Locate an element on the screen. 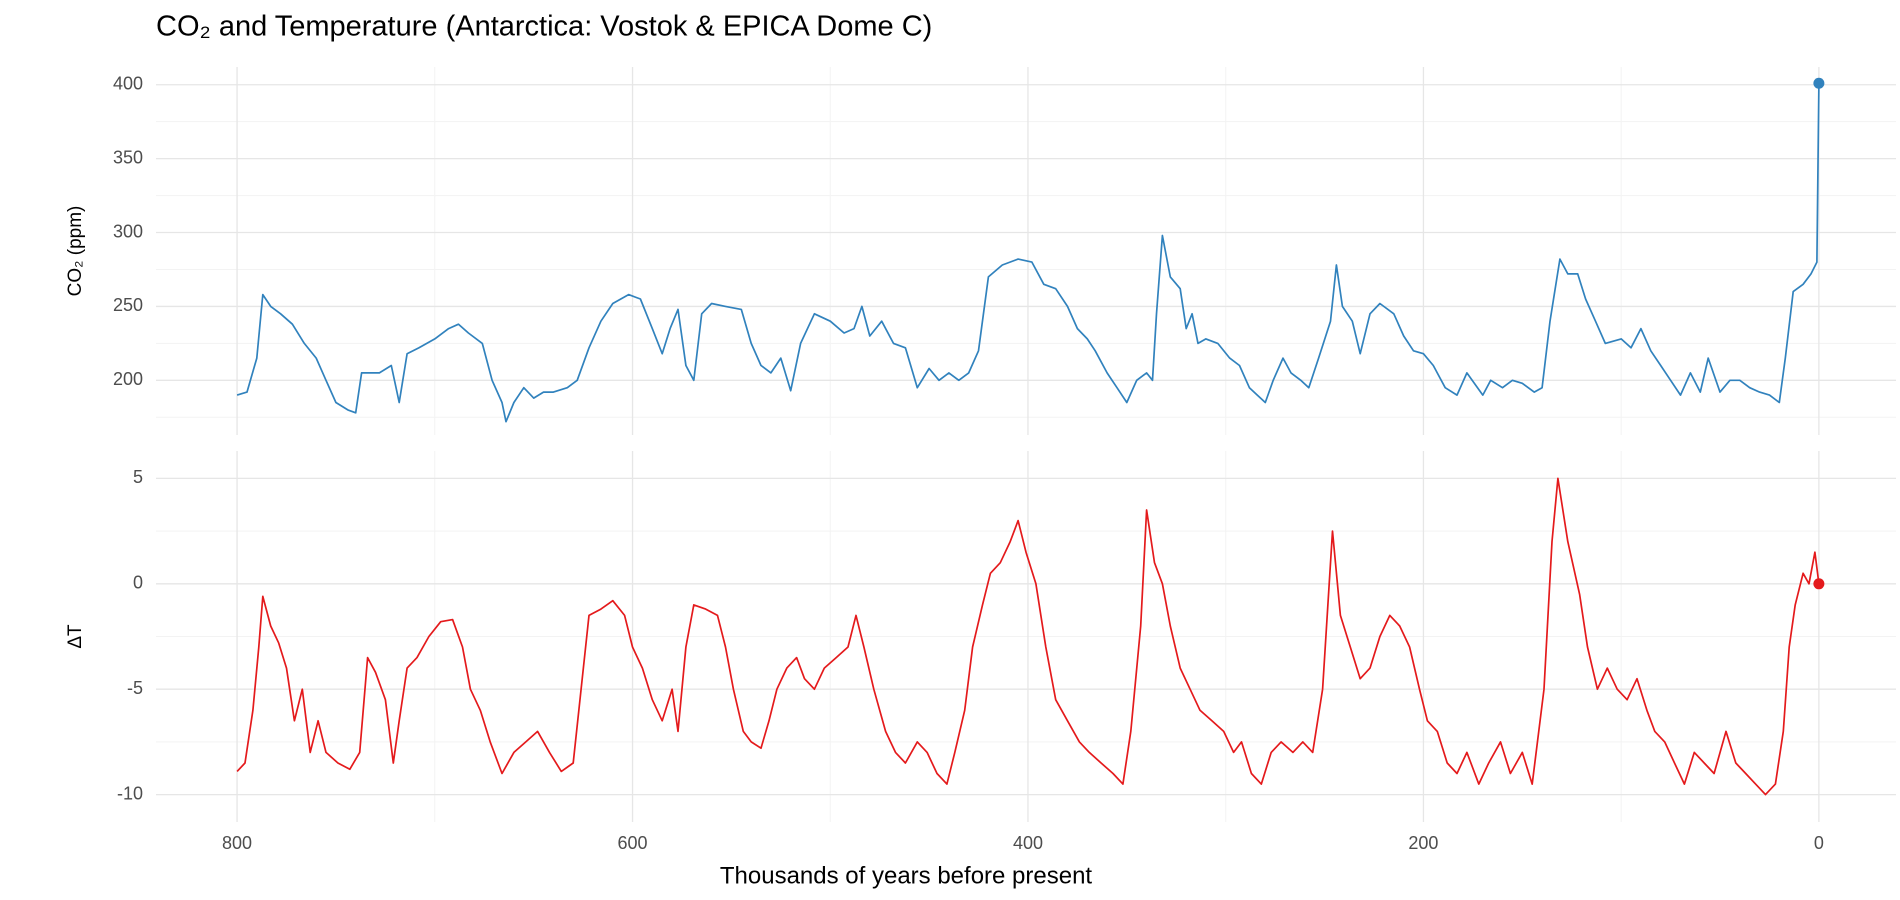 The image size is (1900, 900). x-axis-label: Thousands of years before present is located at coordinates (906, 875).